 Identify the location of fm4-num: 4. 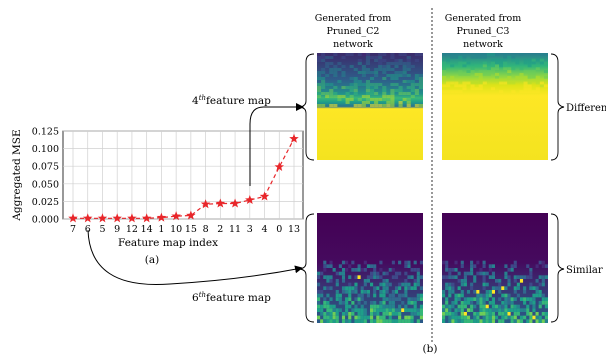
(195, 101).